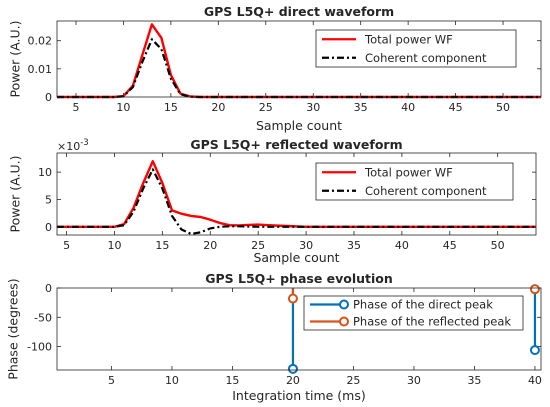 The height and width of the screenshot is (407, 550). What do you see at coordinates (296, 144) in the screenshot?
I see `reflected-waveform-title: GPS L5Q+ reflected waveform` at bounding box center [296, 144].